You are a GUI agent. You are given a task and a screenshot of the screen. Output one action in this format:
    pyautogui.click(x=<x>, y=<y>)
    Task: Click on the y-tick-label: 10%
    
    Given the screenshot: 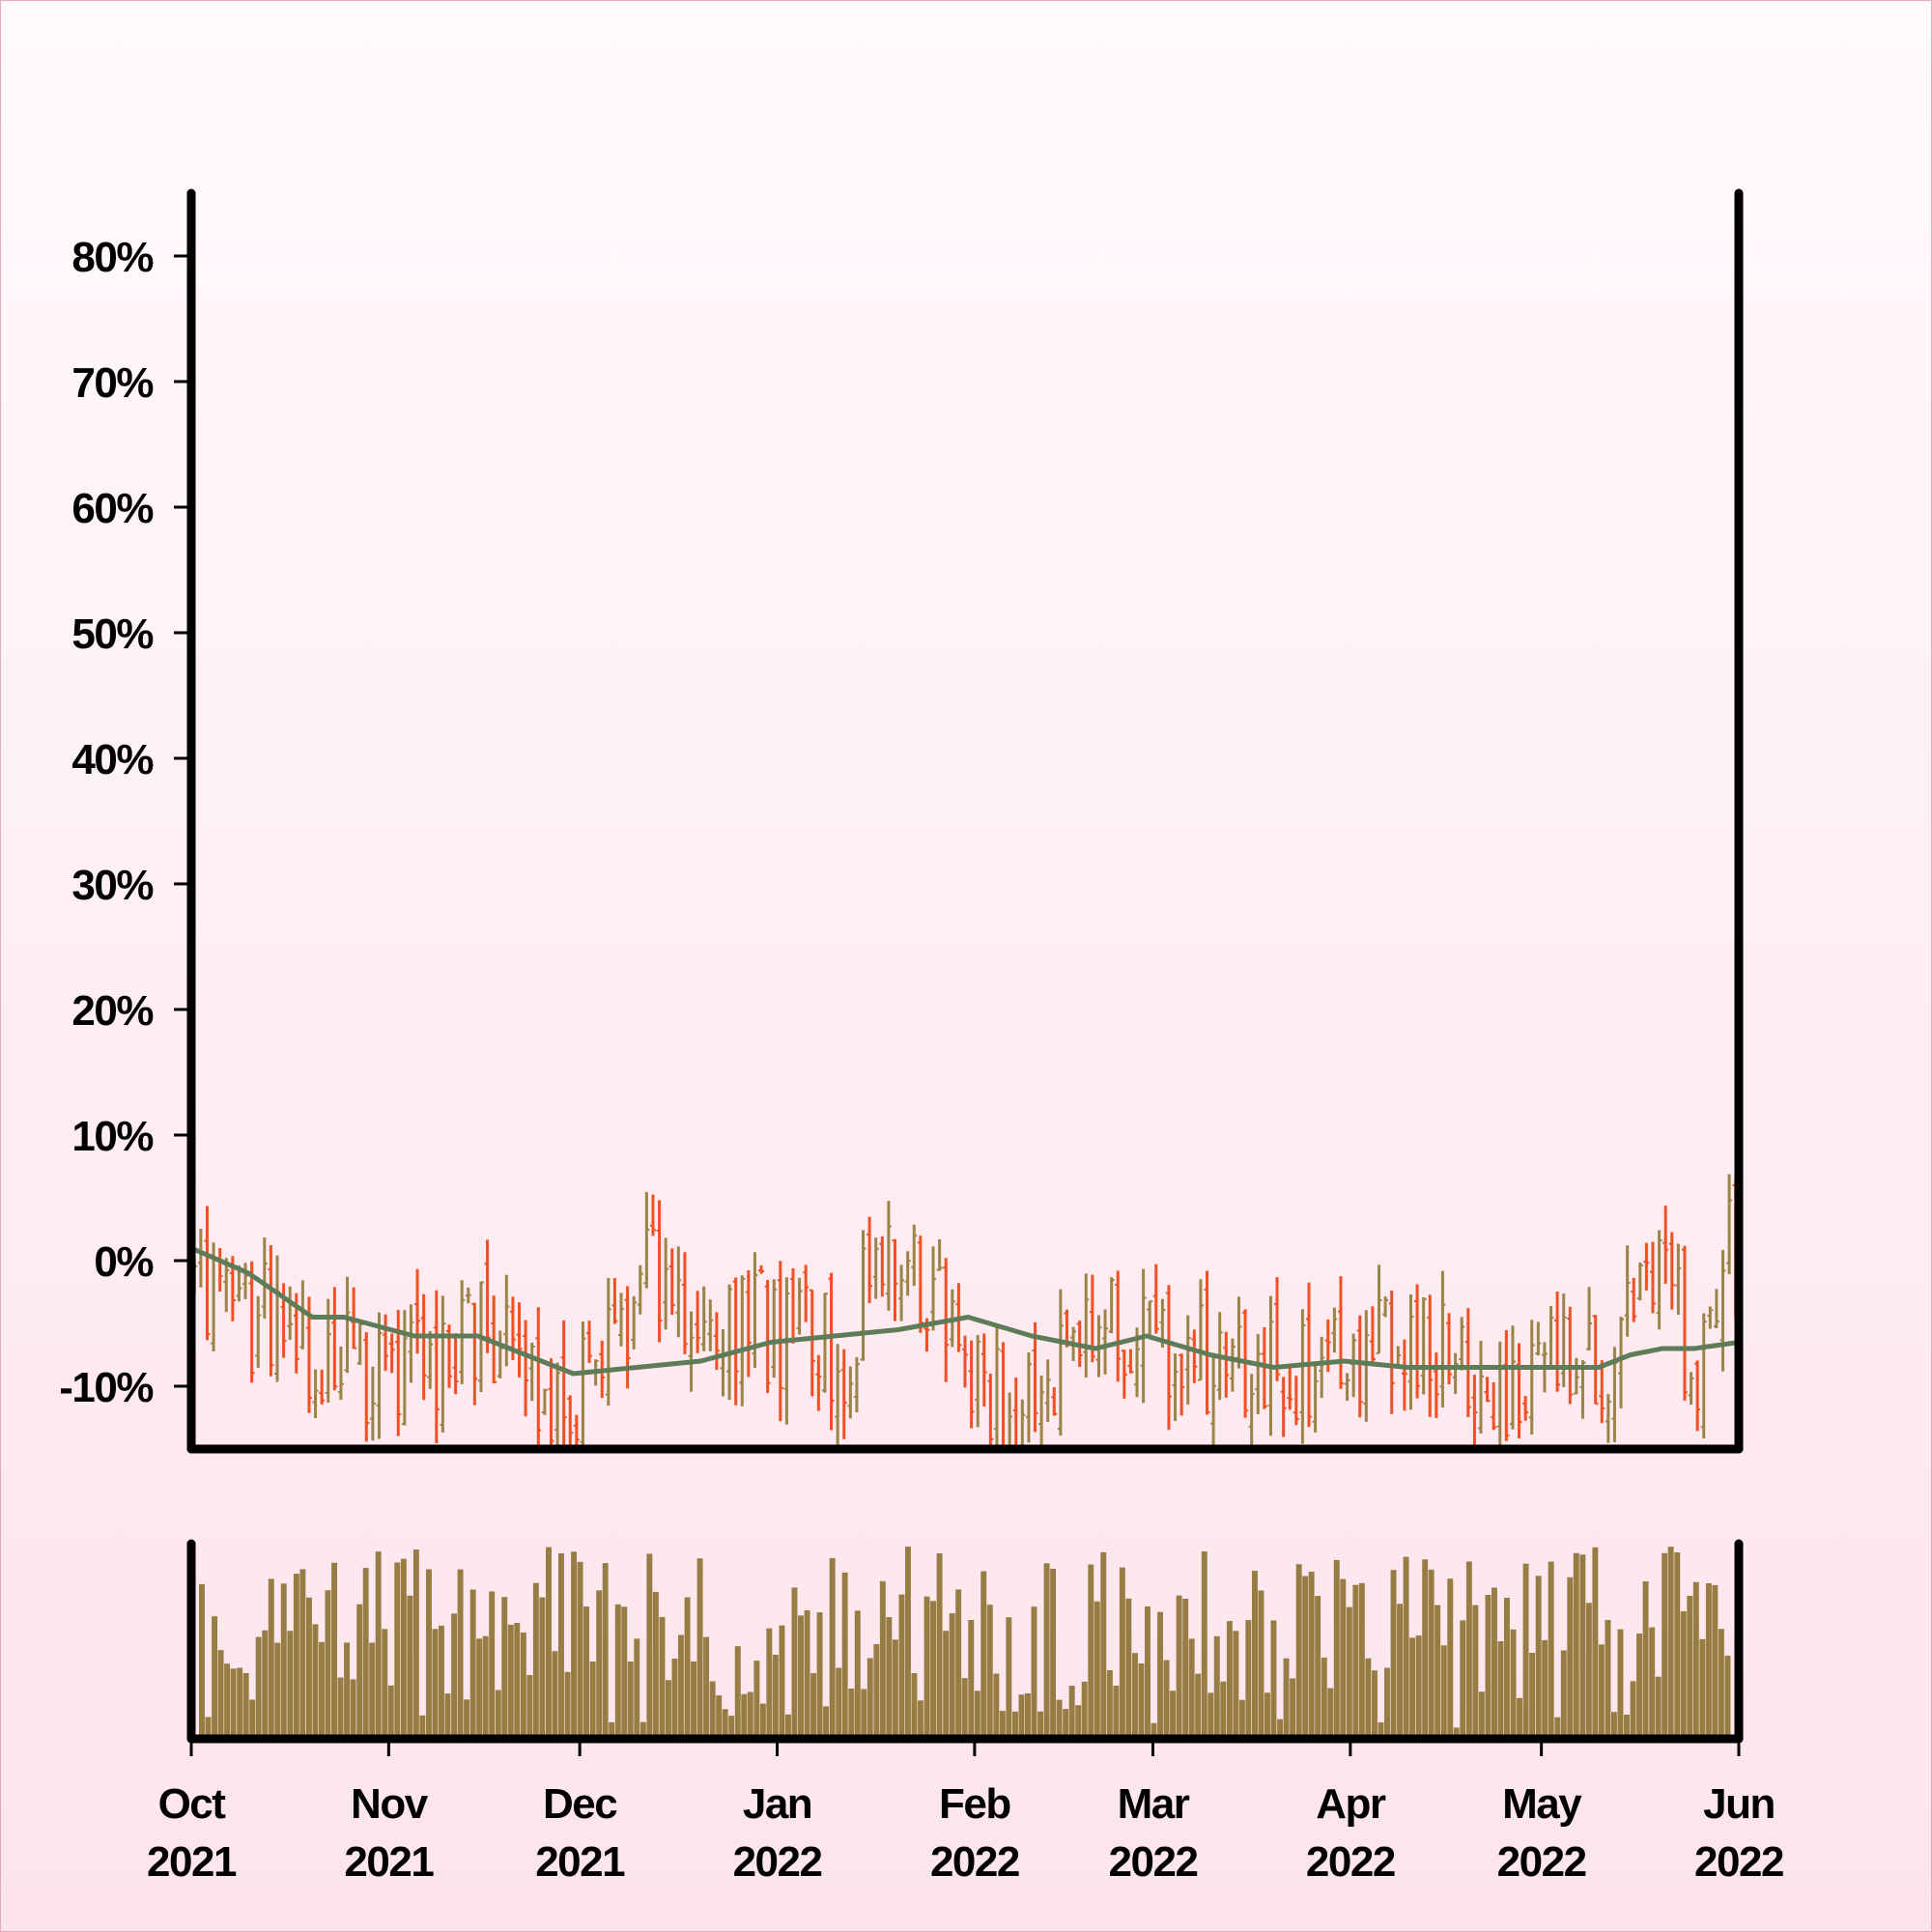 What is the action you would take?
    pyautogui.click(x=112, y=1136)
    